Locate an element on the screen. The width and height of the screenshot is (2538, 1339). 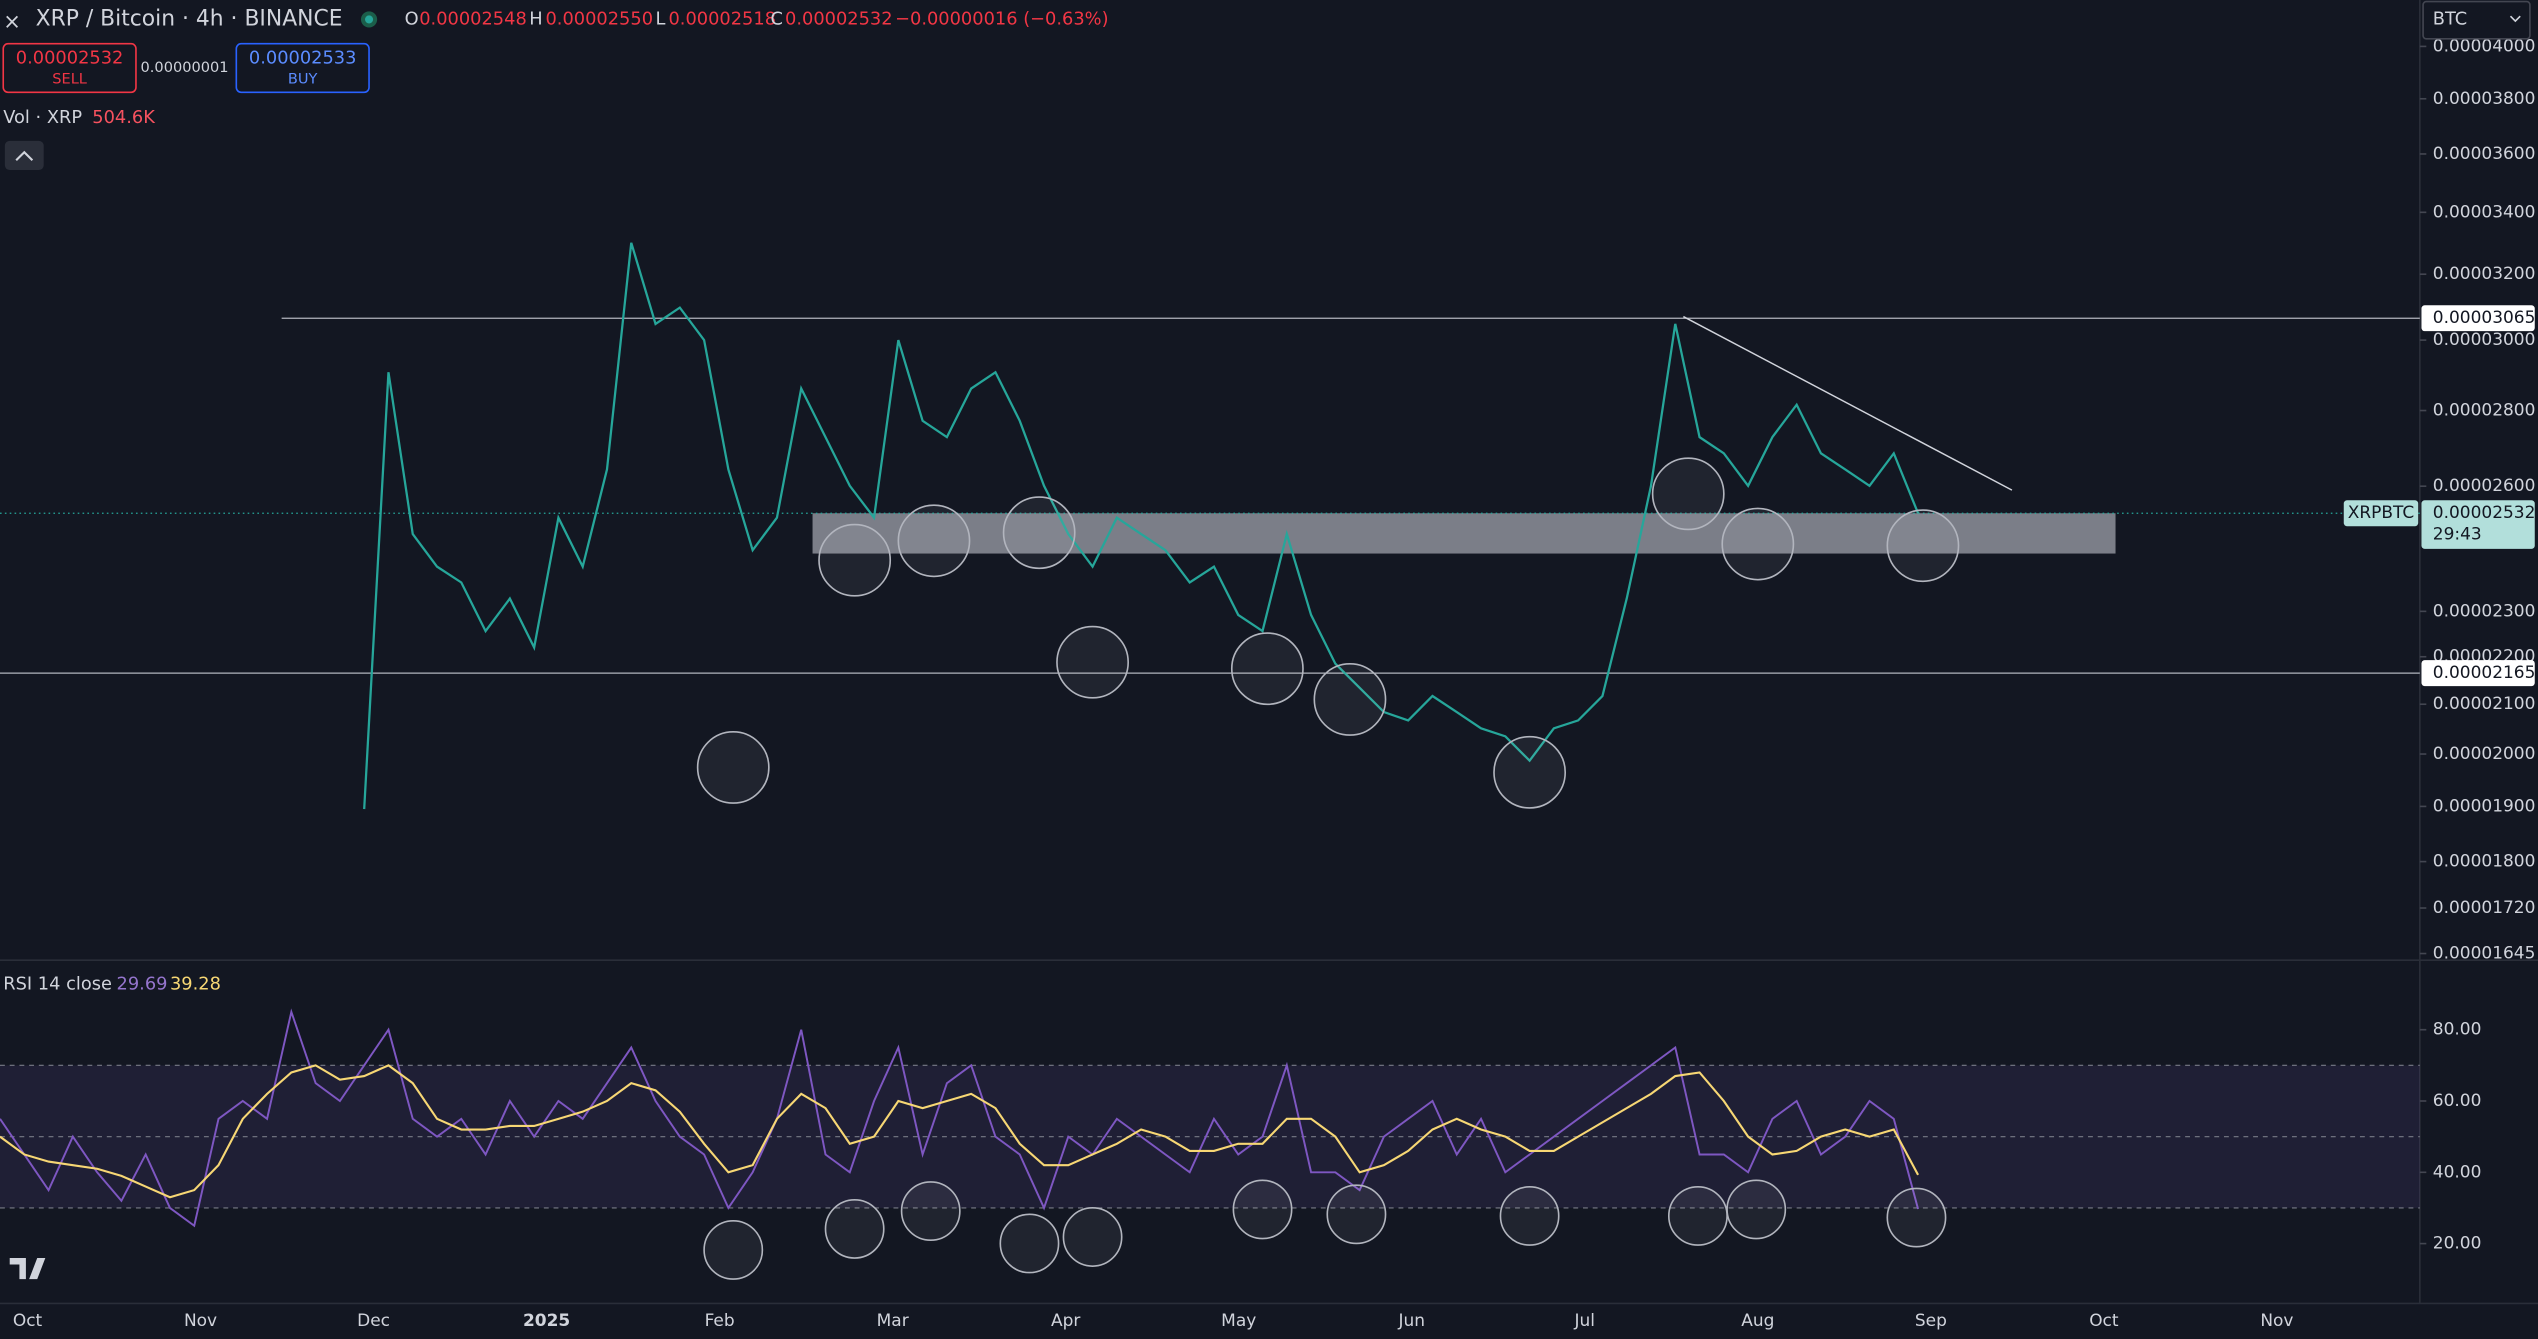
x-tick-label: Dec is located at coordinates (373, 1321).